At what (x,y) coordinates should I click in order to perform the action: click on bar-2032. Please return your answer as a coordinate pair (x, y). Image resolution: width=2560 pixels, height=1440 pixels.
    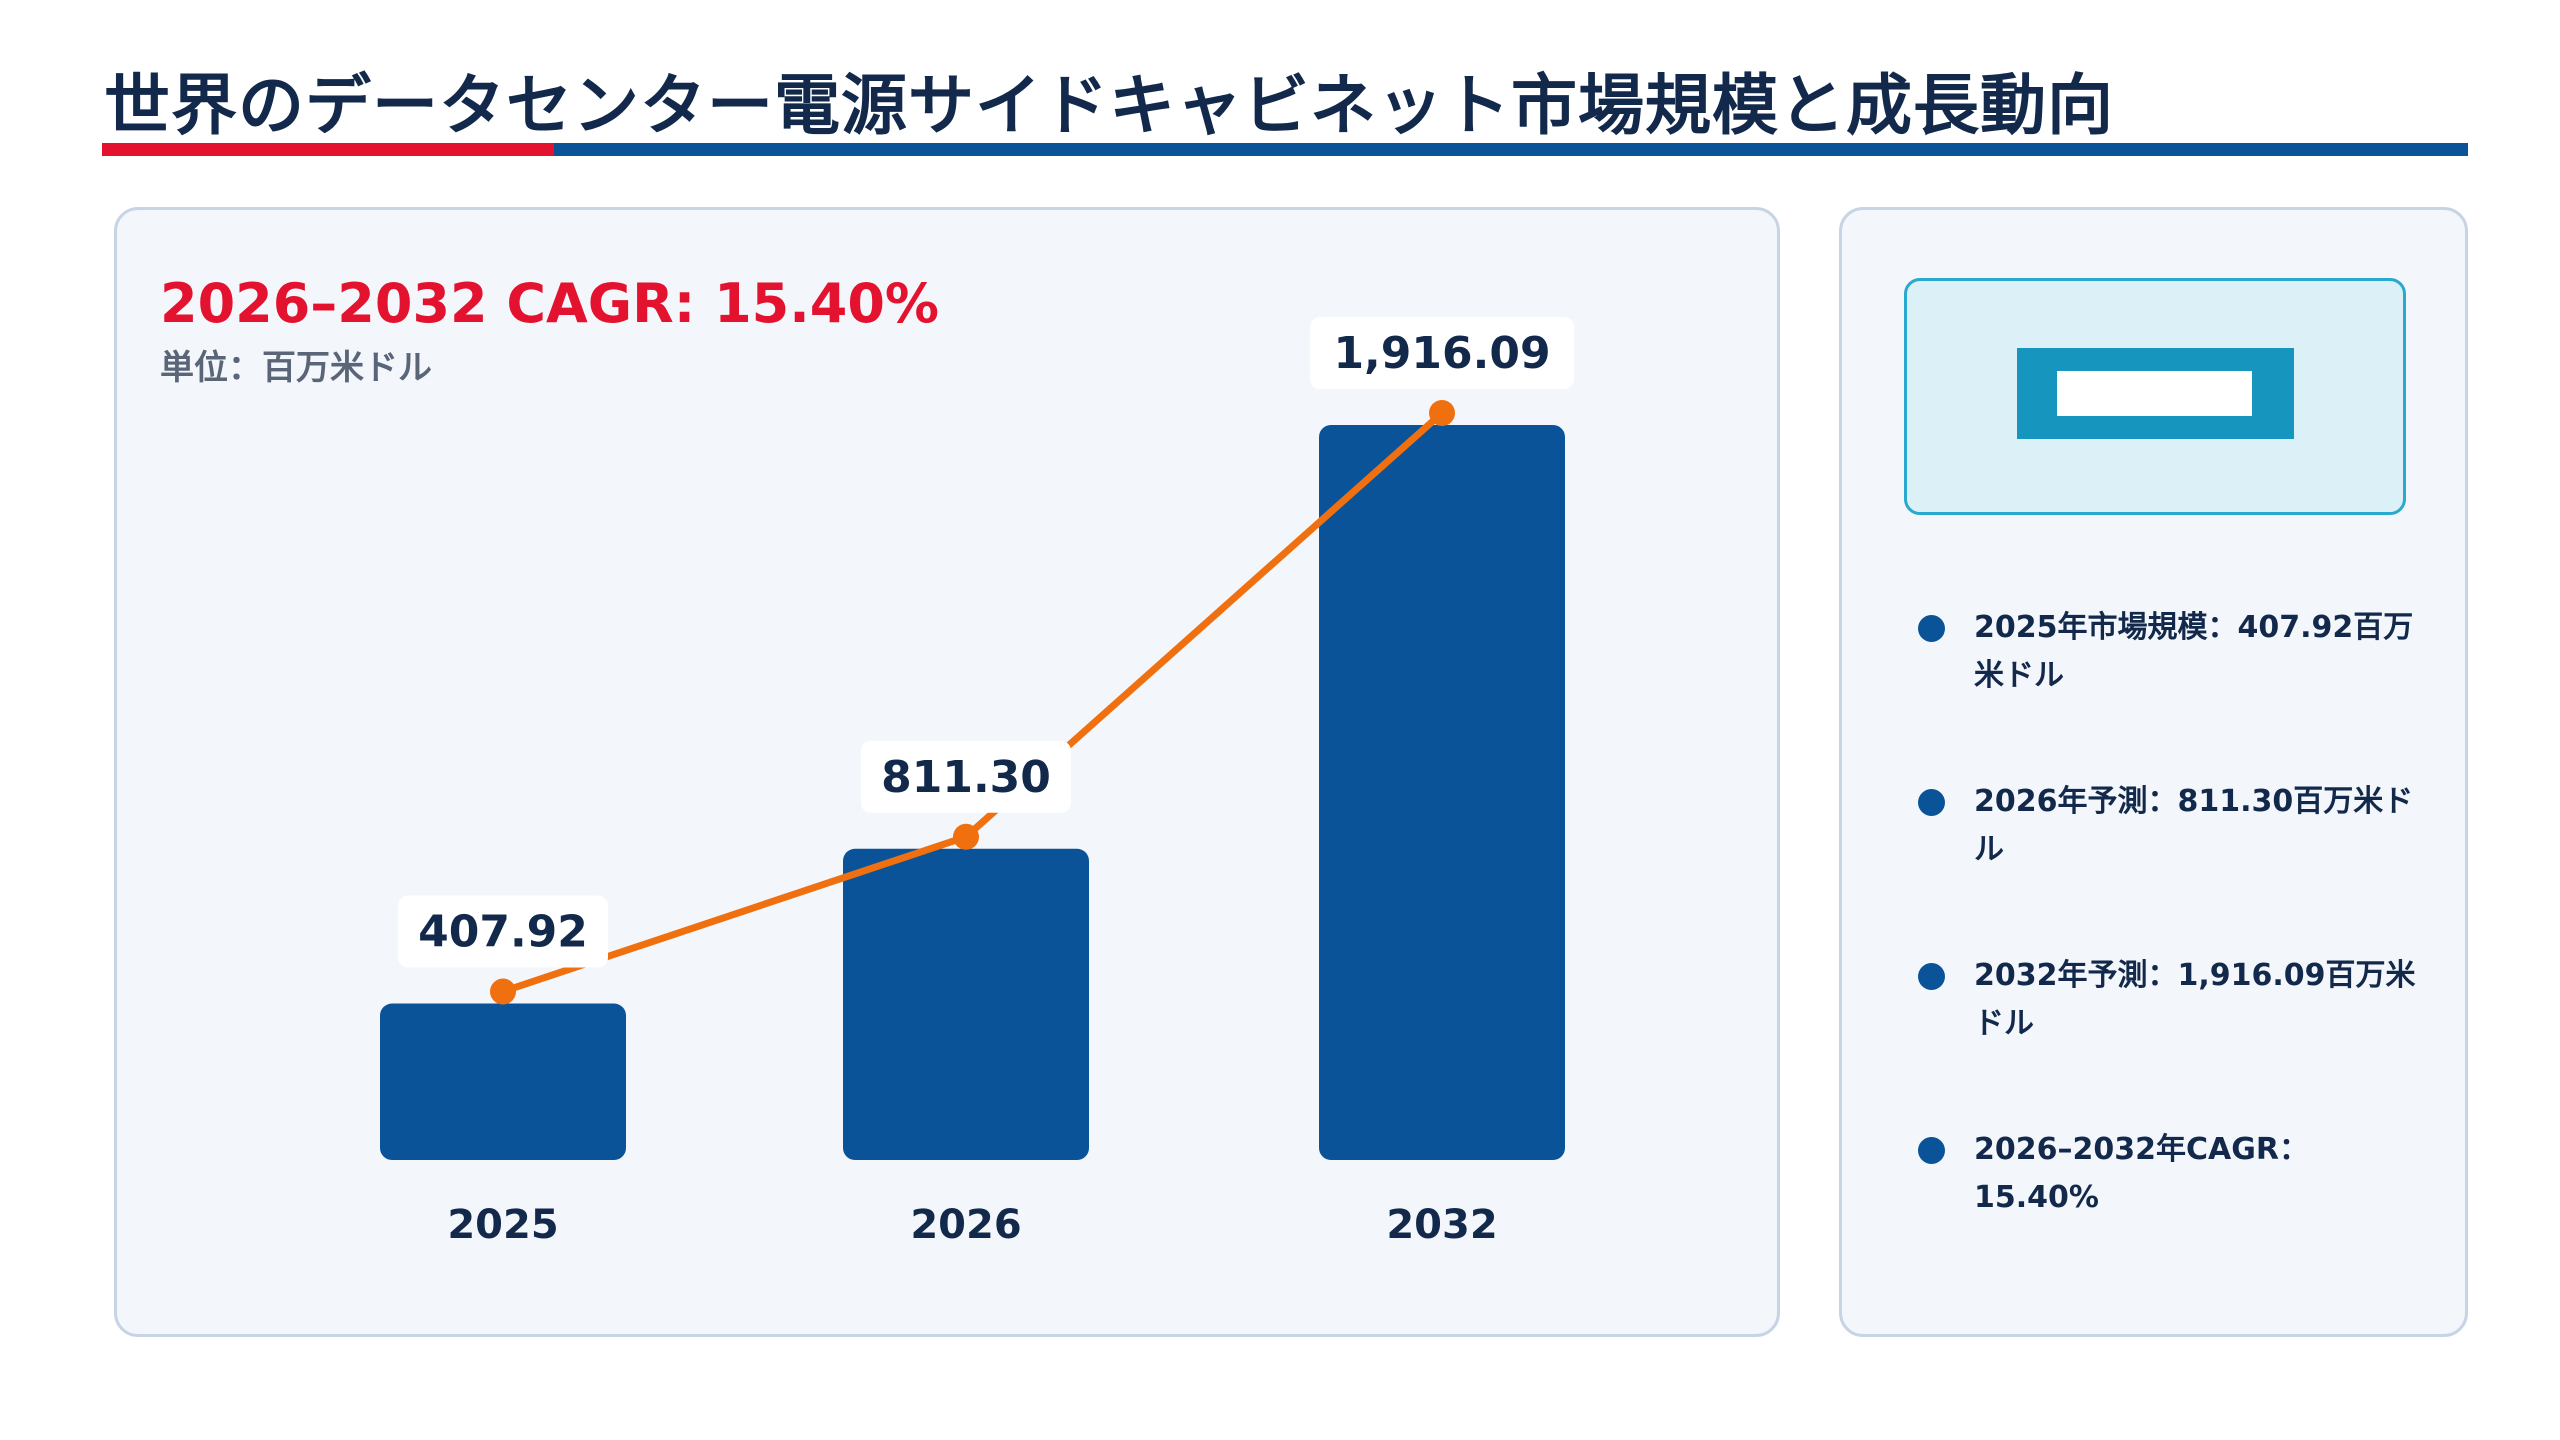
    Looking at the image, I should click on (1442, 792).